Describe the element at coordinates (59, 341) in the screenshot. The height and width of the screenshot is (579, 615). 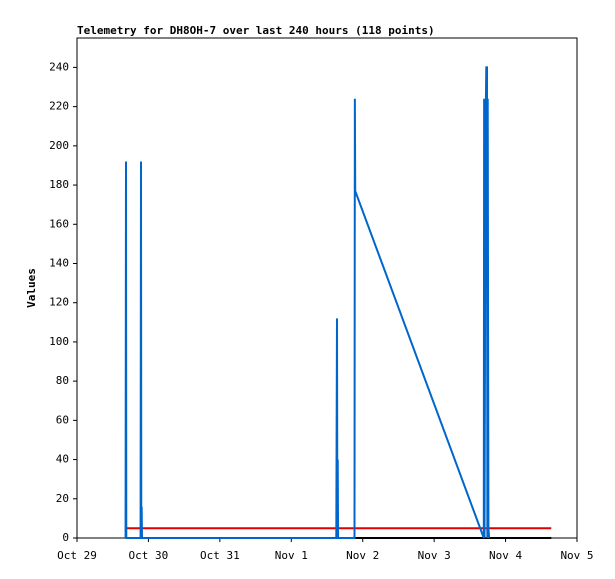
I see `y-tick-label: 100` at that location.